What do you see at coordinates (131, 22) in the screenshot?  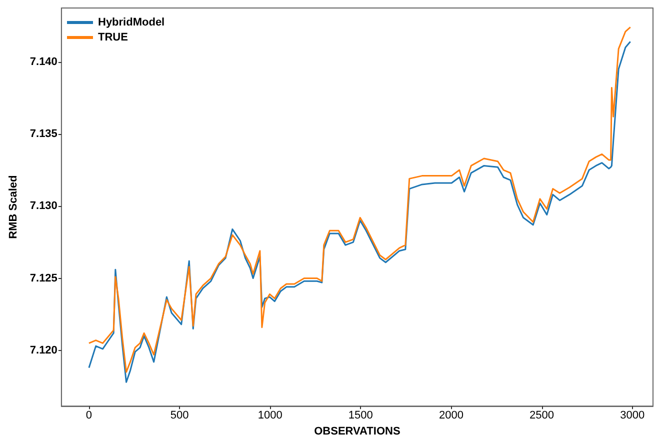 I see `legend-label: HybridModel` at bounding box center [131, 22].